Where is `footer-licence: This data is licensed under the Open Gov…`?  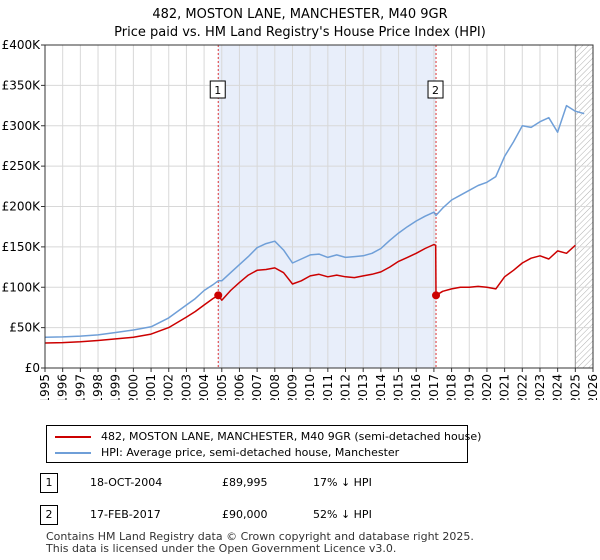 footer-licence: This data is licensed under the Open Gov… is located at coordinates (221, 548).